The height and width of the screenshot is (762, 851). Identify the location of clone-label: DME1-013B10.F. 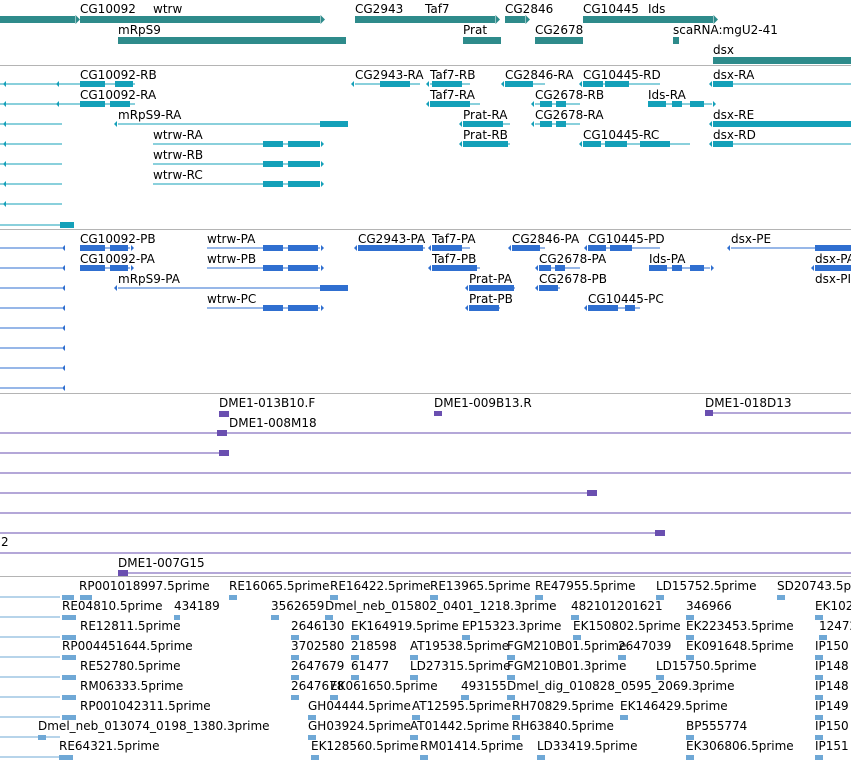
(267, 403).